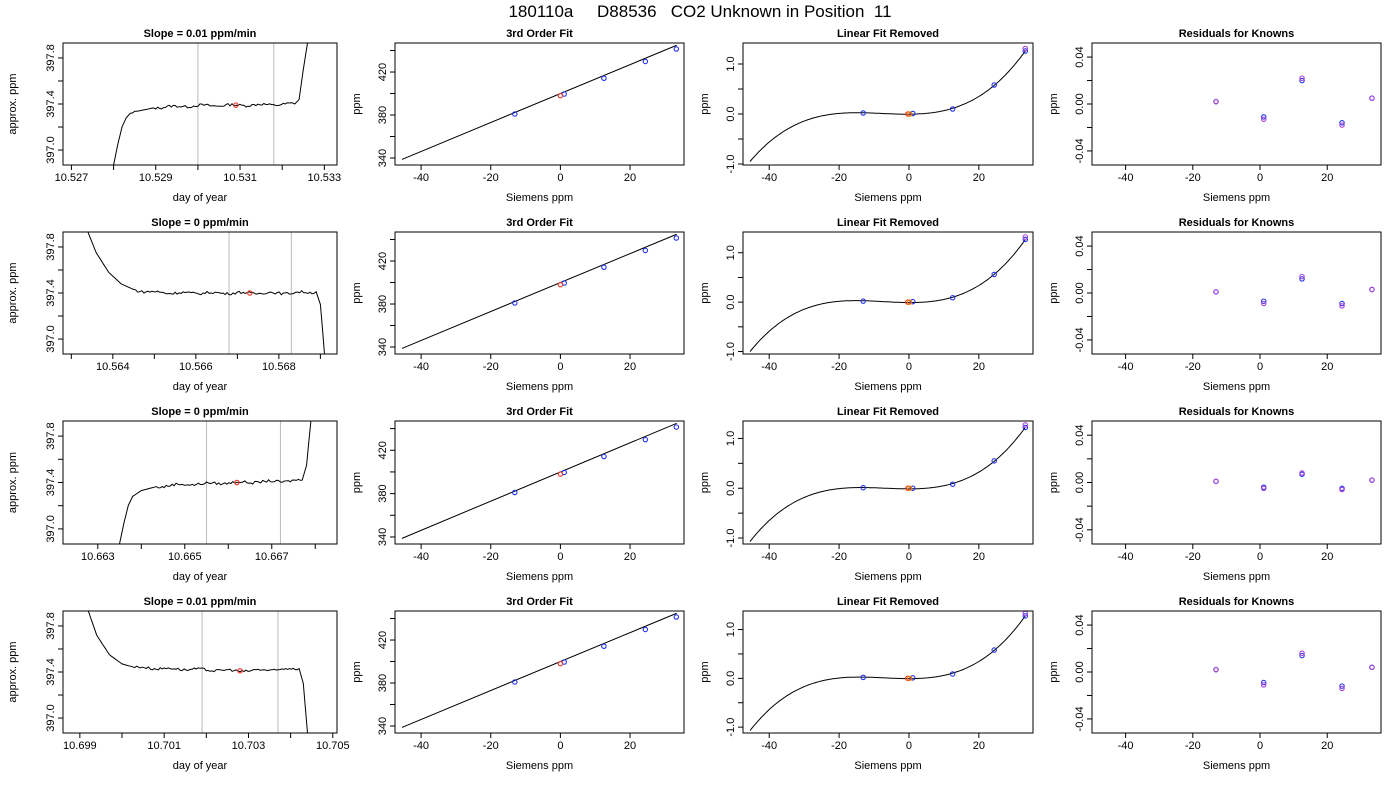 The image size is (1400, 800). I want to click on y-tick-label: 397.4, so click(51, 672).